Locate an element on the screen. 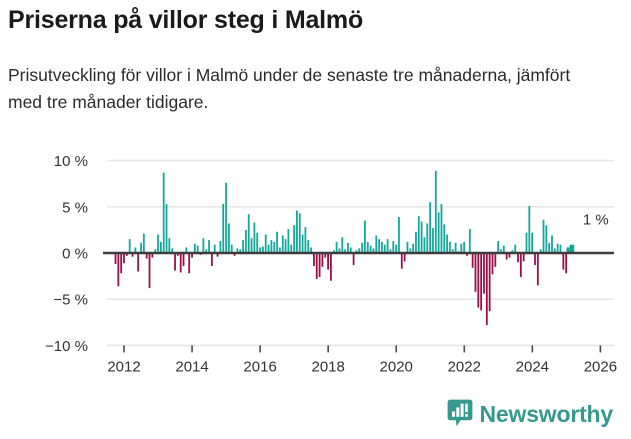 This screenshot has height=439, width=631. chart-annotations: 1 % is located at coordinates (596, 219).